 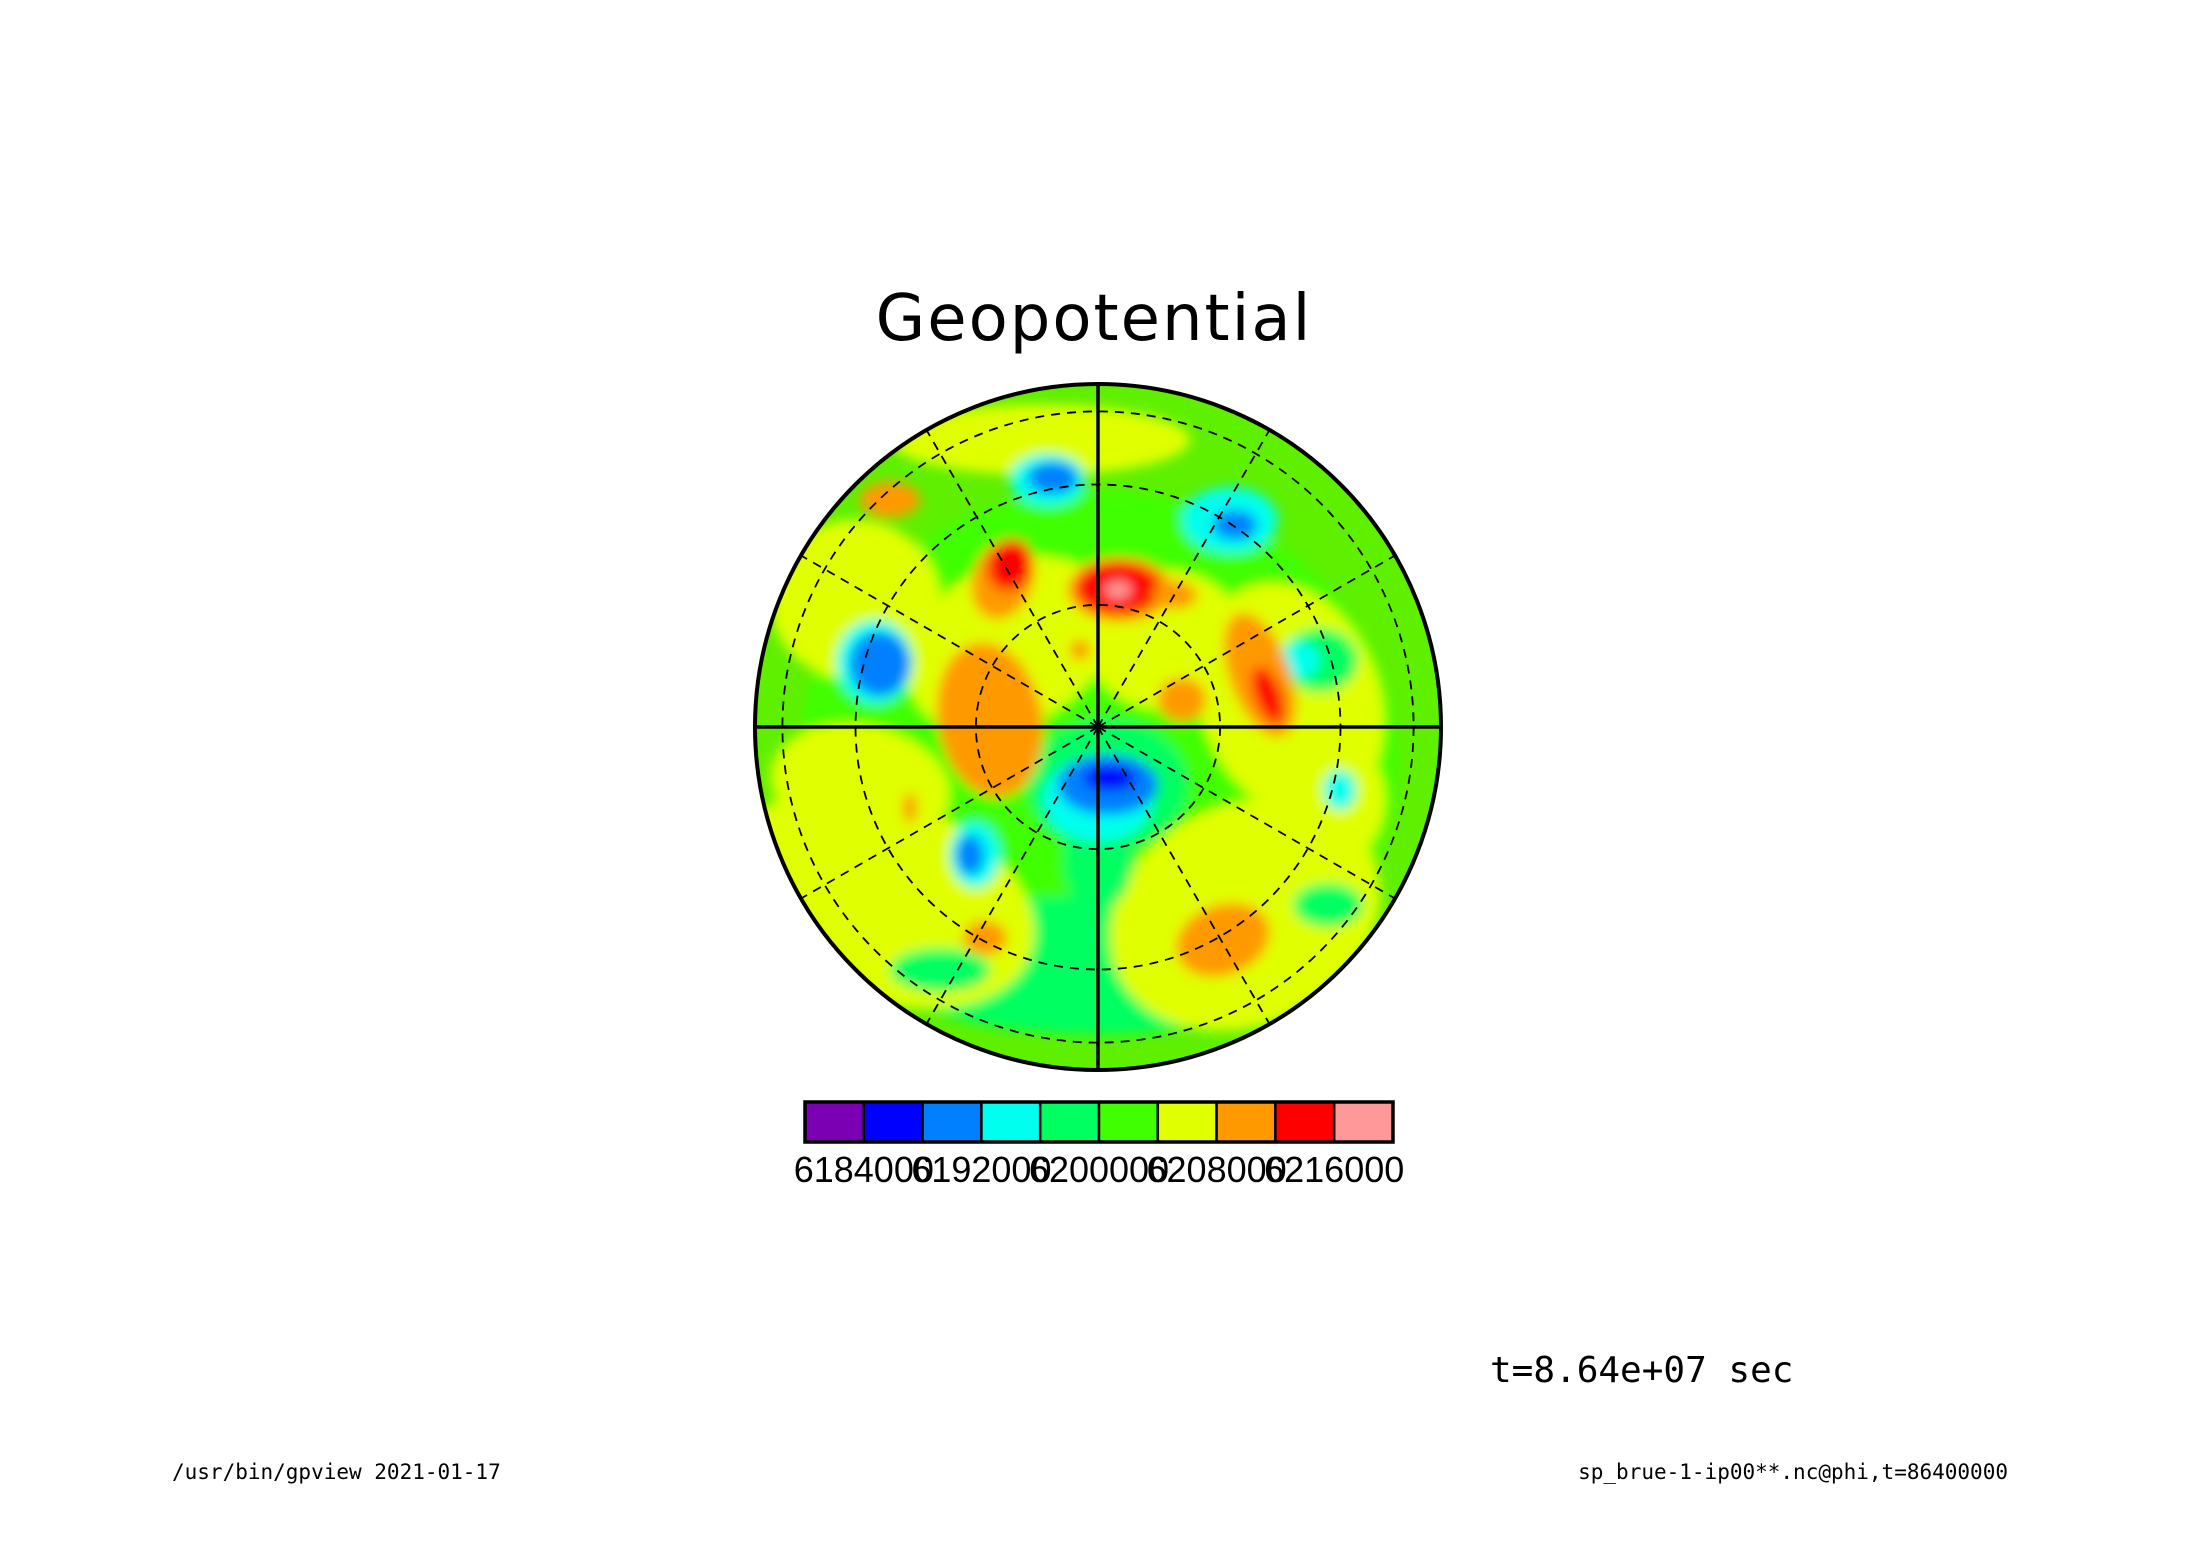 I want to click on time-label: t=8.64e+07 sec, so click(x=1642, y=1370).